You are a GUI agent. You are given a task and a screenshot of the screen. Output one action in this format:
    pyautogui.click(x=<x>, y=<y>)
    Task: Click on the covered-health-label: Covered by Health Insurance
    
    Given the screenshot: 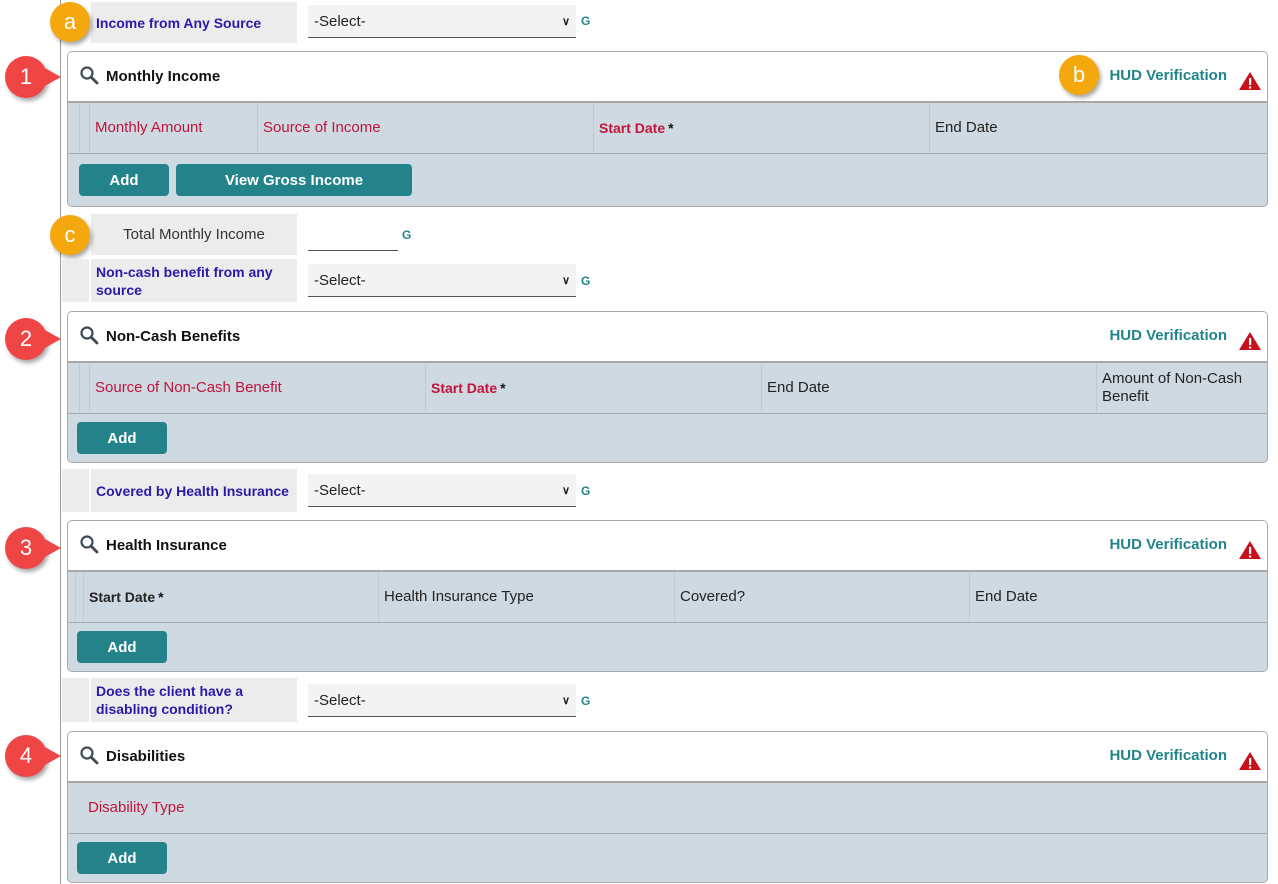 What is the action you would take?
    pyautogui.click(x=194, y=490)
    